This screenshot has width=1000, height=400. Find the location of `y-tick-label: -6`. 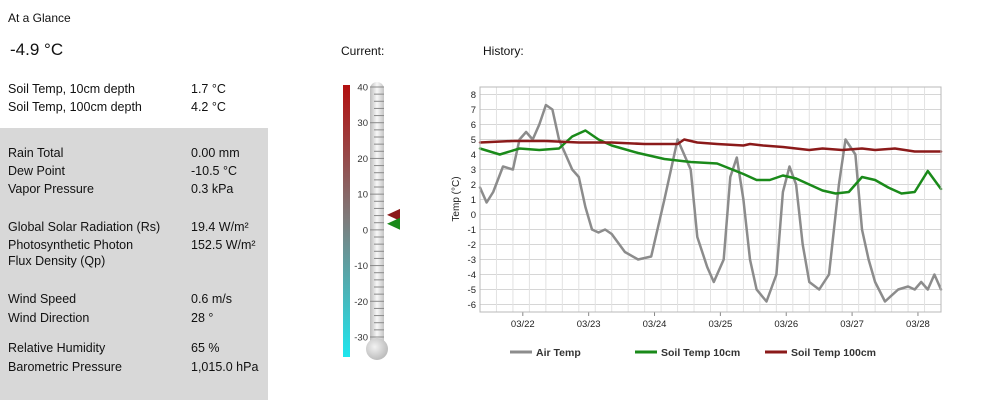

y-tick-label: -6 is located at coordinates (472, 305).